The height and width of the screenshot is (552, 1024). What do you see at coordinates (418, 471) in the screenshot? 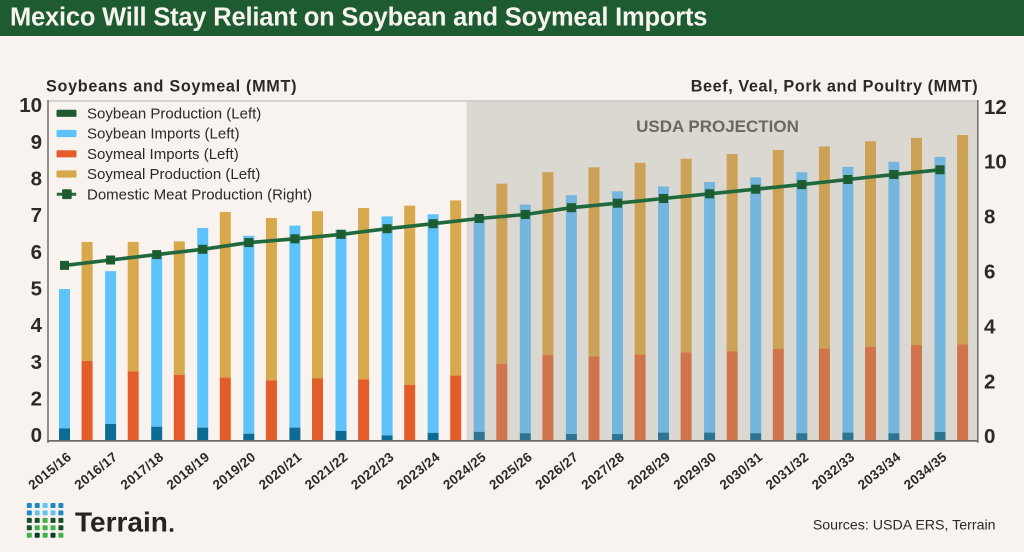
I see `svg-text: 2023/24` at bounding box center [418, 471].